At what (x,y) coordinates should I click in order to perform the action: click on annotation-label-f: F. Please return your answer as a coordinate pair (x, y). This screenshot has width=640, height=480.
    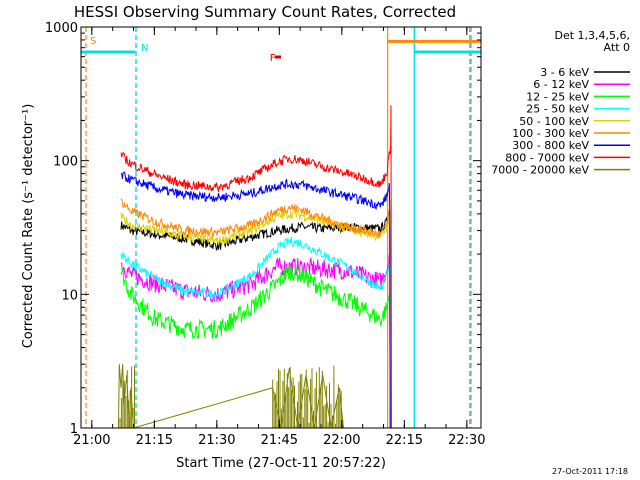
    Looking at the image, I should click on (273, 58).